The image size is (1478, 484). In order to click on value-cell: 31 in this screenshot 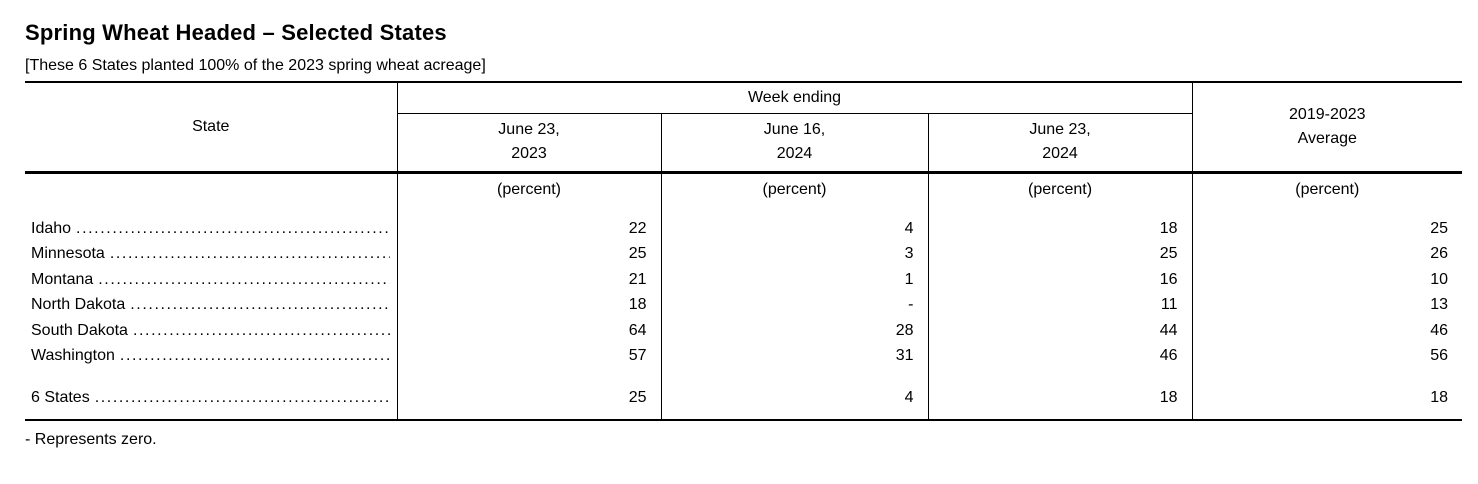, I will do `click(795, 356)`.